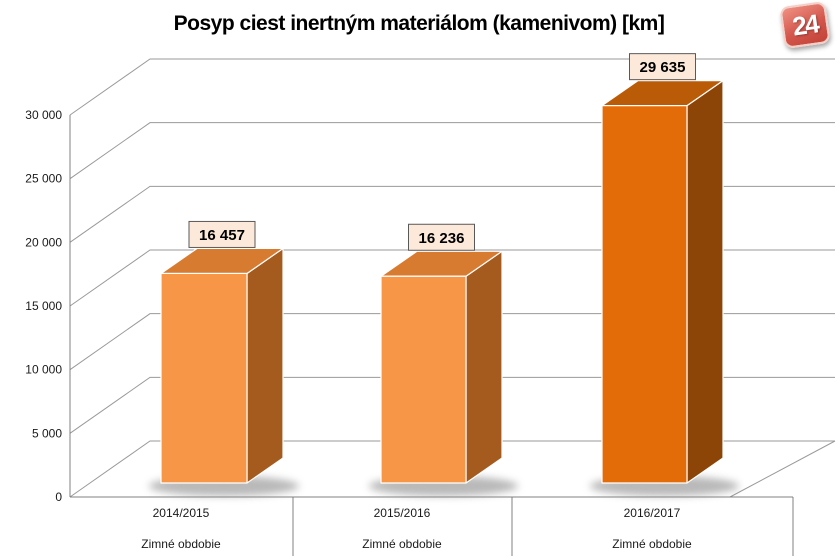 This screenshot has height=559, width=838. I want to click on value-label: 29 635, so click(663, 67).